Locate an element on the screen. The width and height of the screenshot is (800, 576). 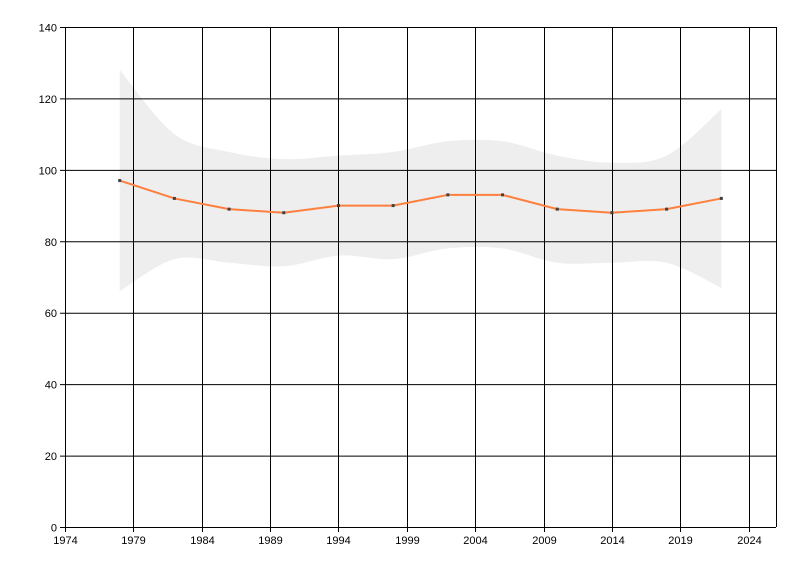
y-tick-label: 80 is located at coordinates (51, 243).